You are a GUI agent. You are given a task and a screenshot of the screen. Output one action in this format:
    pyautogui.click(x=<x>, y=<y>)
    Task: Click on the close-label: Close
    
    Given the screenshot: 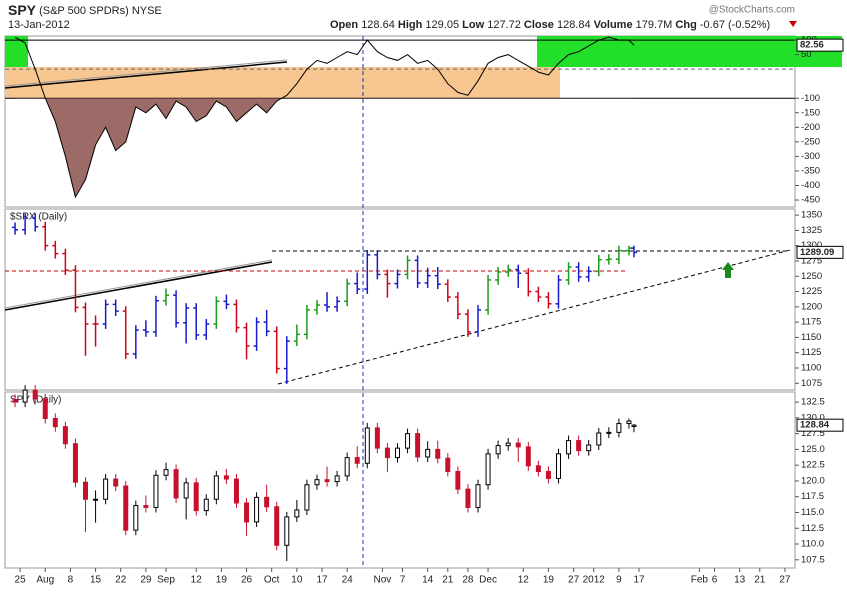 What is the action you would take?
    pyautogui.click(x=539, y=25)
    